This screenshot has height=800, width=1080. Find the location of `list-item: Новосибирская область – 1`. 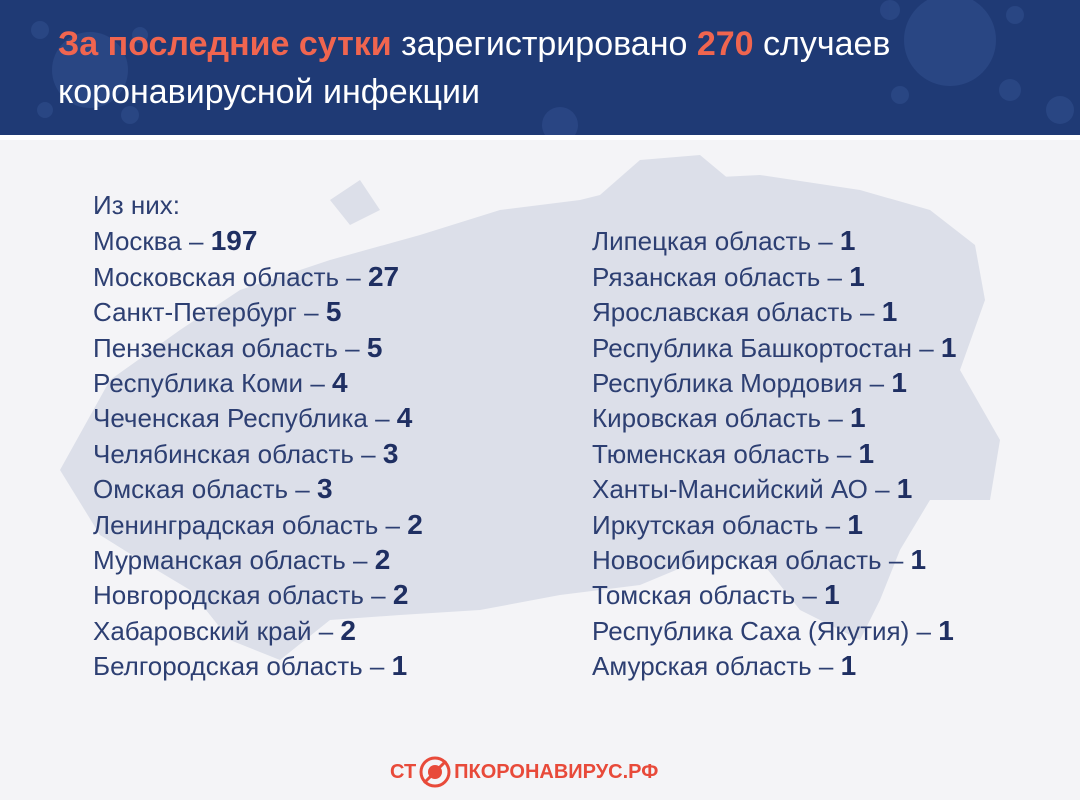

list-item: Новосибирская область – 1 is located at coordinates (774, 559).